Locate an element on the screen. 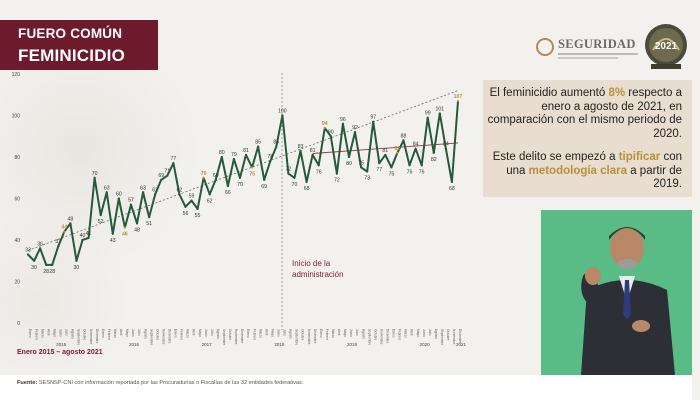 This screenshot has width=700, height=400. x-tick-label: Enero is located at coordinates (103, 333).